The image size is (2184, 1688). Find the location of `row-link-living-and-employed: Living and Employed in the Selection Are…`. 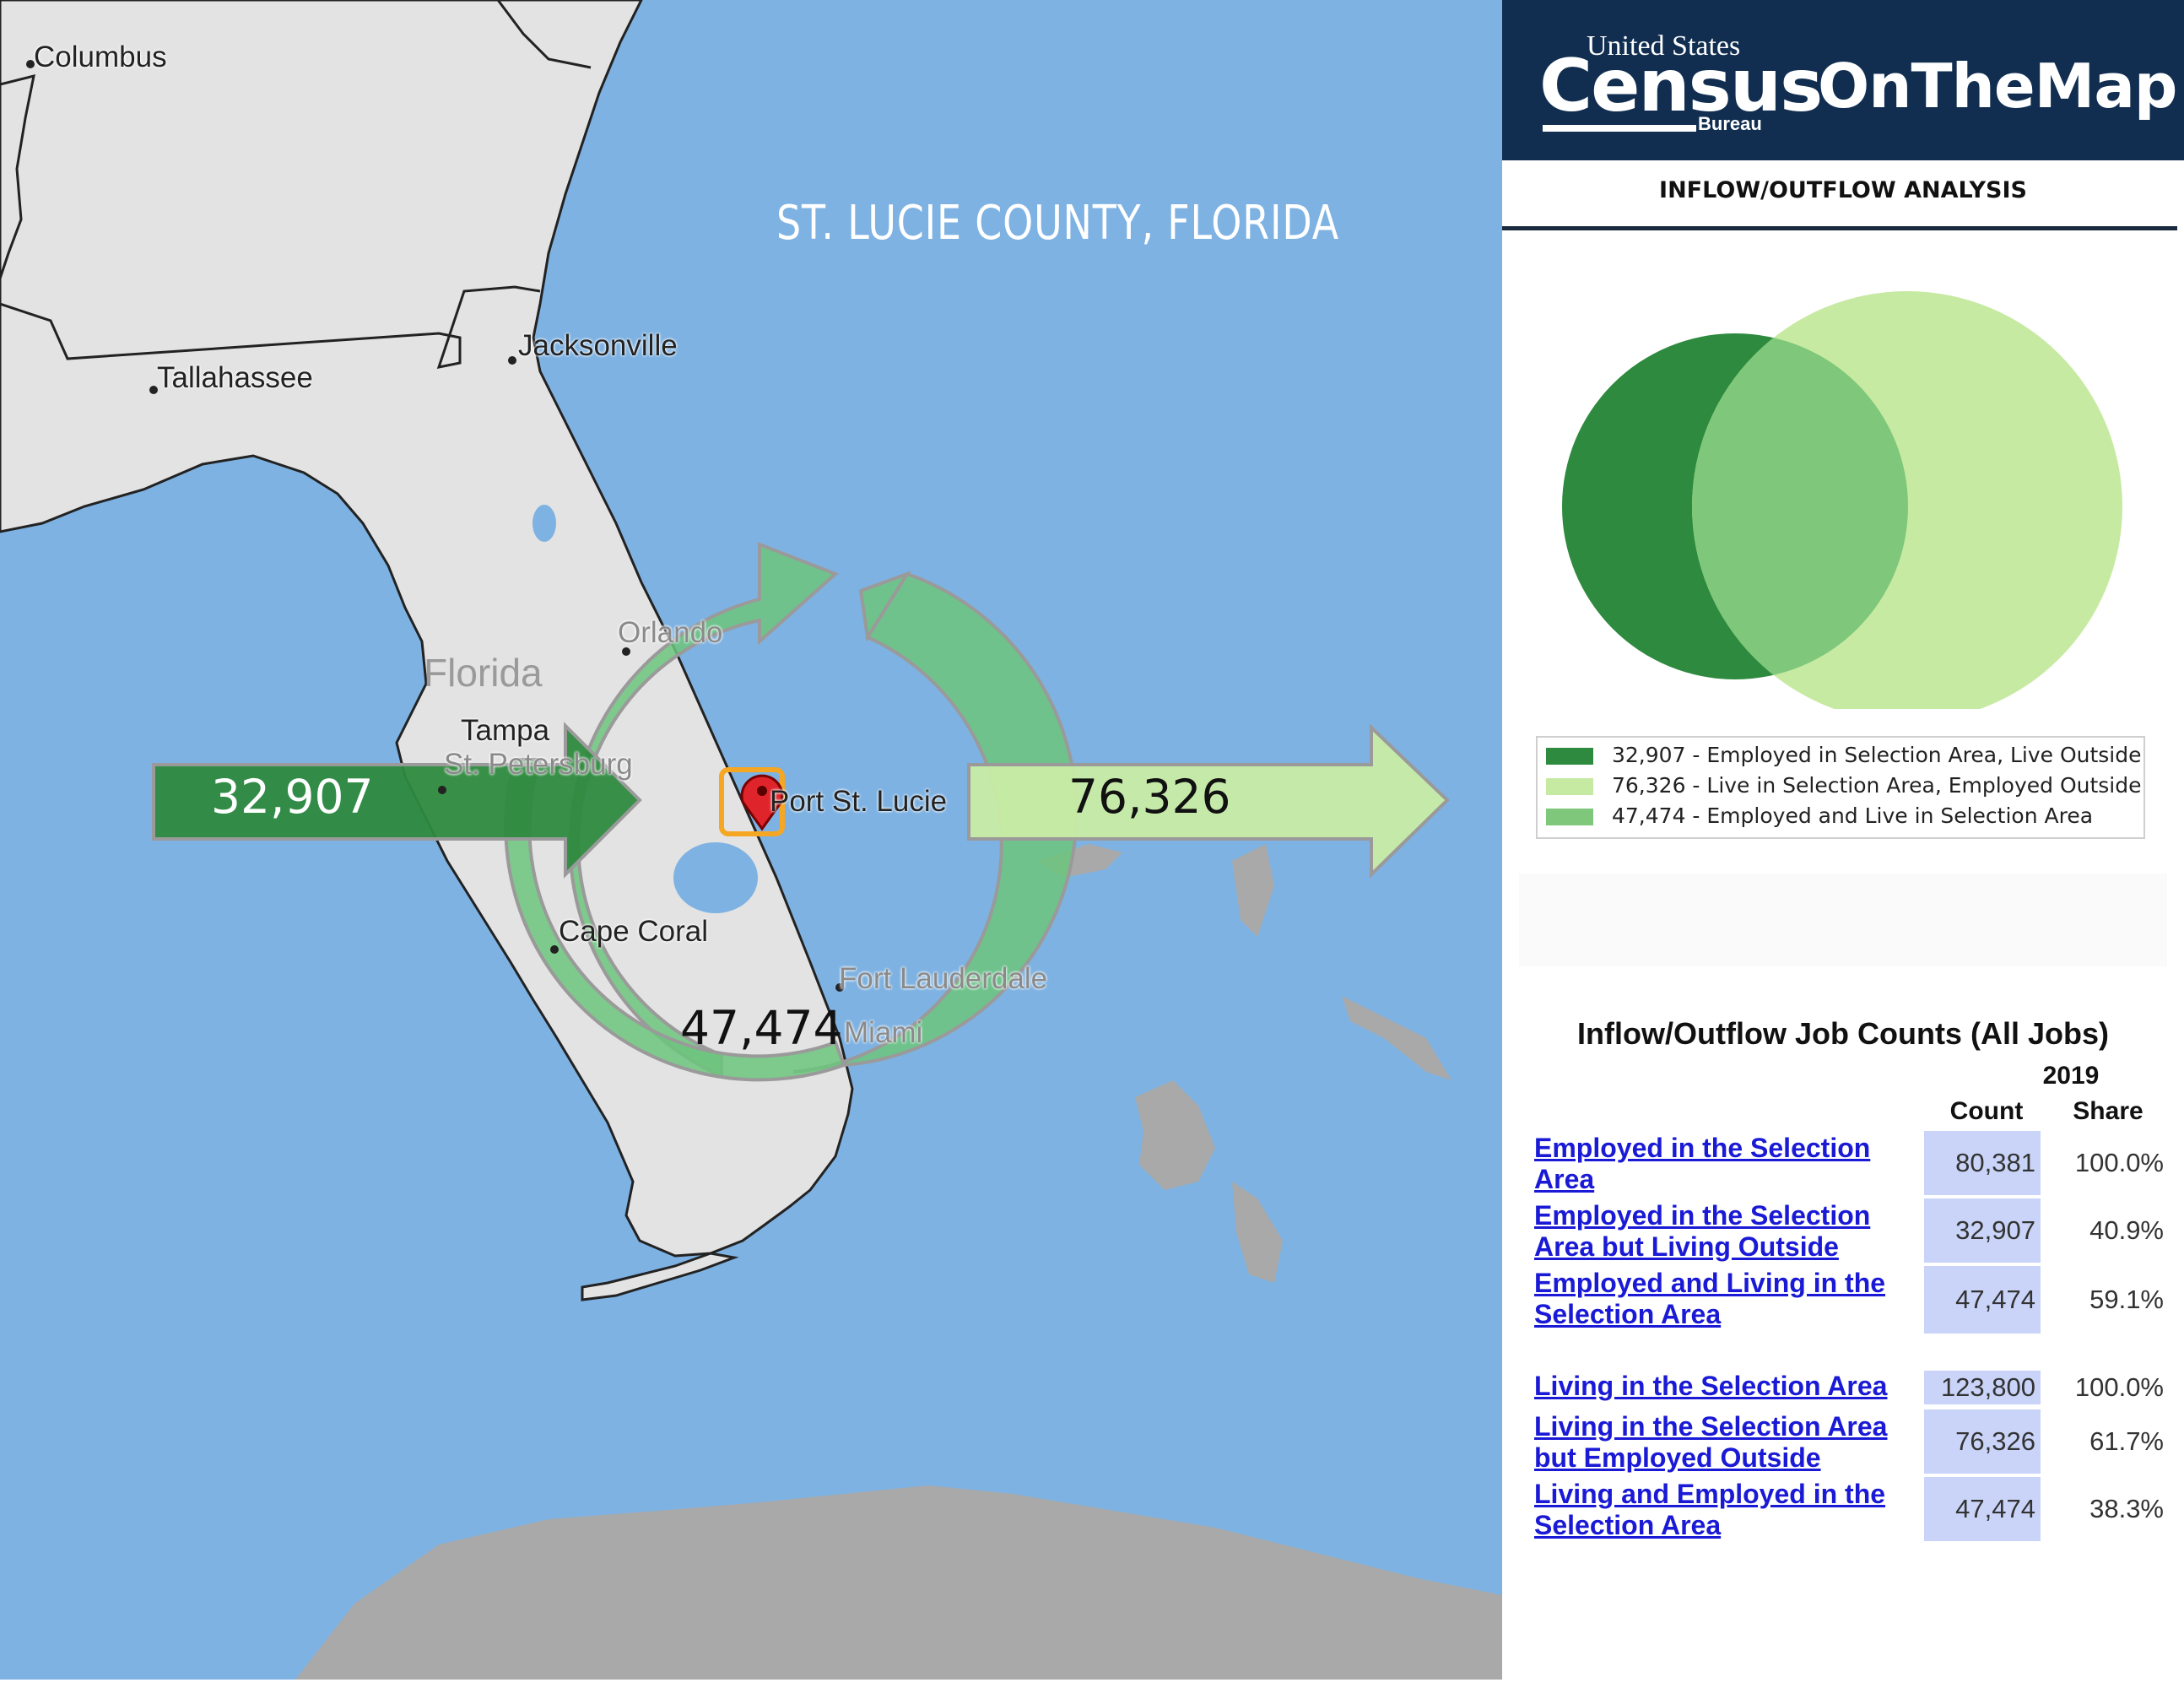

row-link-living-and-employed: Living and Employed in the Selection Are… is located at coordinates (1710, 1509).